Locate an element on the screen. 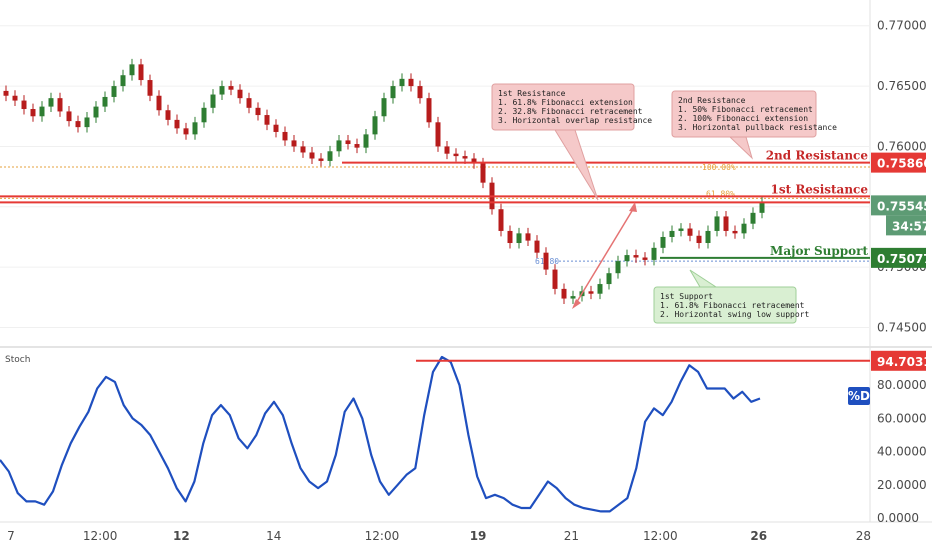  stoch-tick-label: 60.0000 is located at coordinates (902, 418).